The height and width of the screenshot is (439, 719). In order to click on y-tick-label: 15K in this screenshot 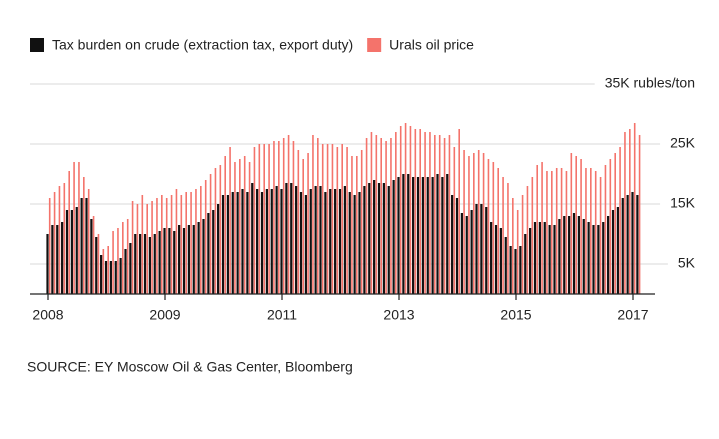, I will do `click(683, 203)`.